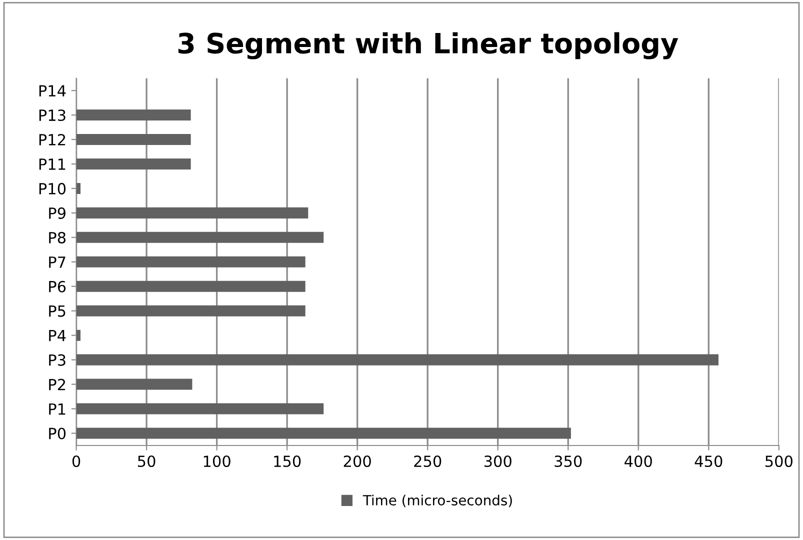  I want to click on y-tick-label: P0, so click(57, 434).